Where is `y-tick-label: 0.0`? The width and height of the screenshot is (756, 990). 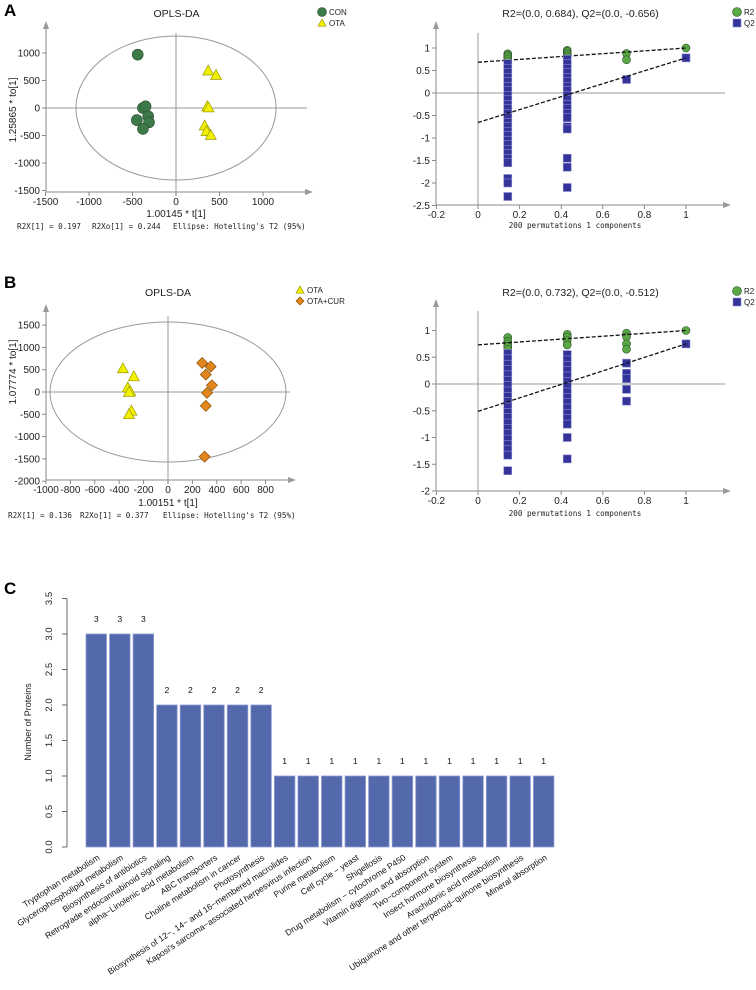 y-tick-label: 0.0 is located at coordinates (49, 846).